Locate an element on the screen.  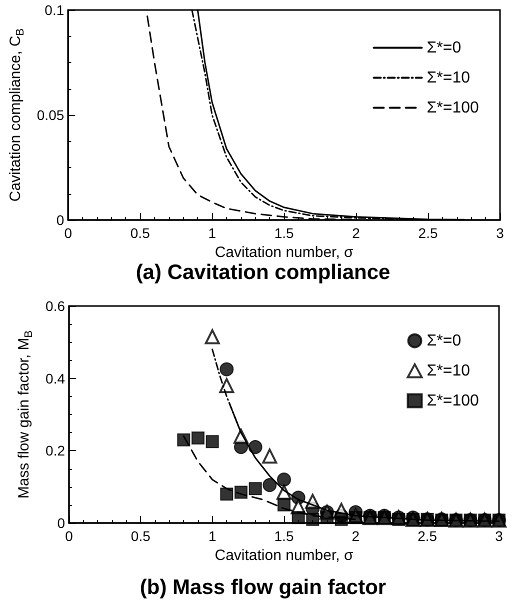
y-axis-title: Cavitation compliance, CB is located at coordinates (16, 115).